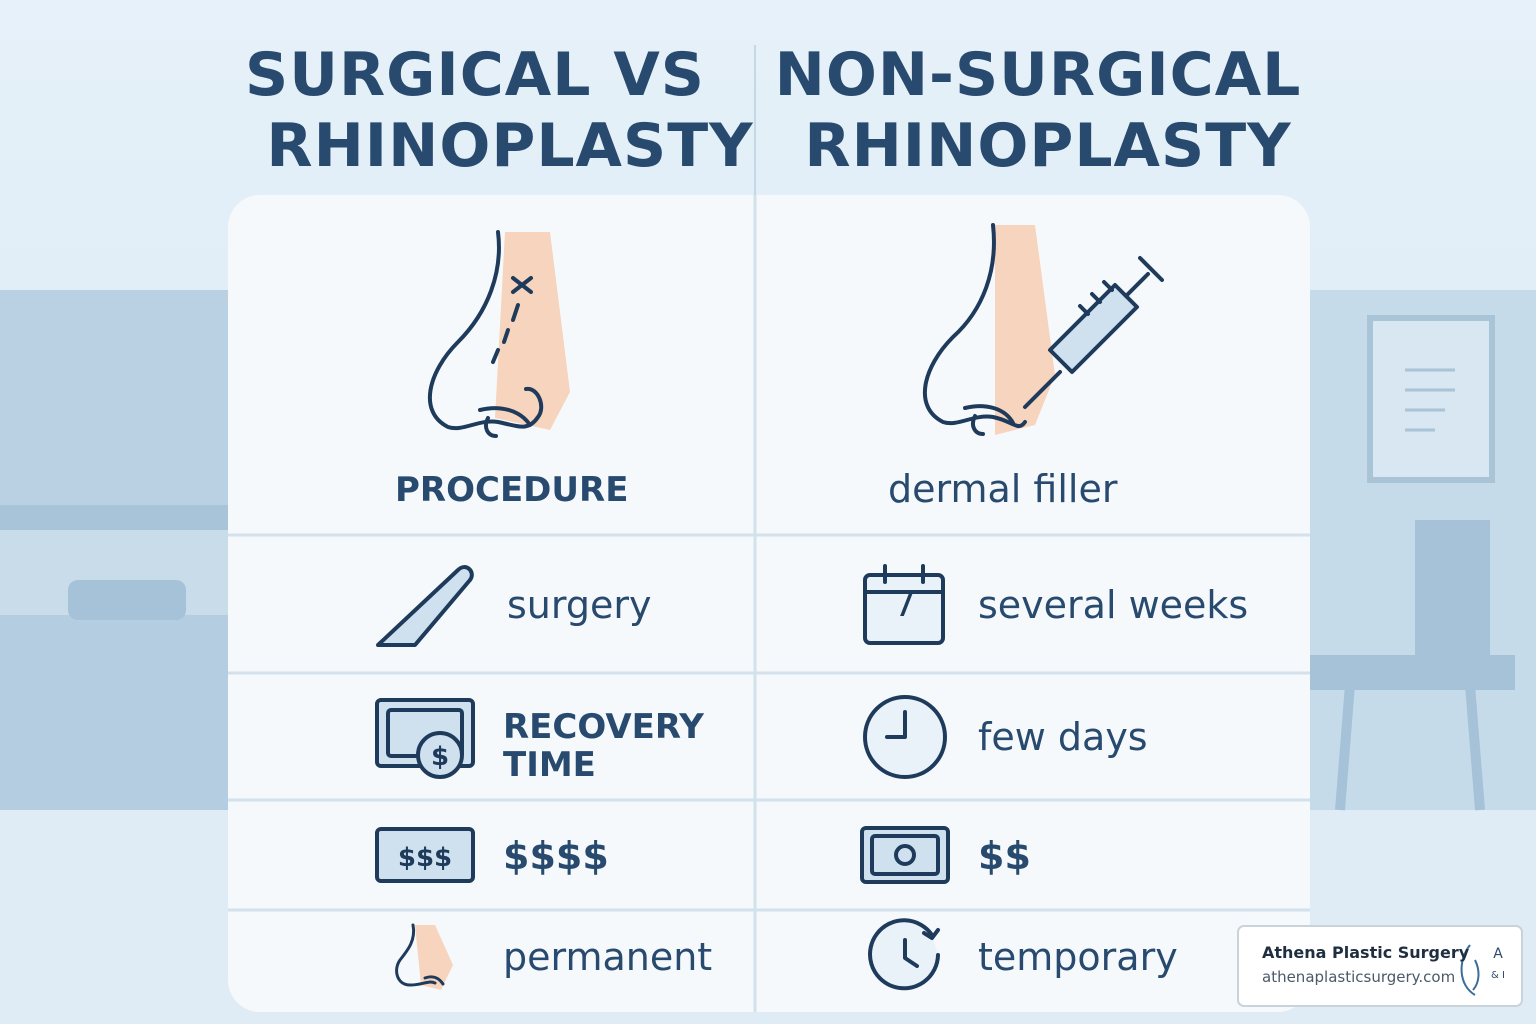 The width and height of the screenshot is (1536, 1024). I want to click on cell: permanent, so click(608, 957).